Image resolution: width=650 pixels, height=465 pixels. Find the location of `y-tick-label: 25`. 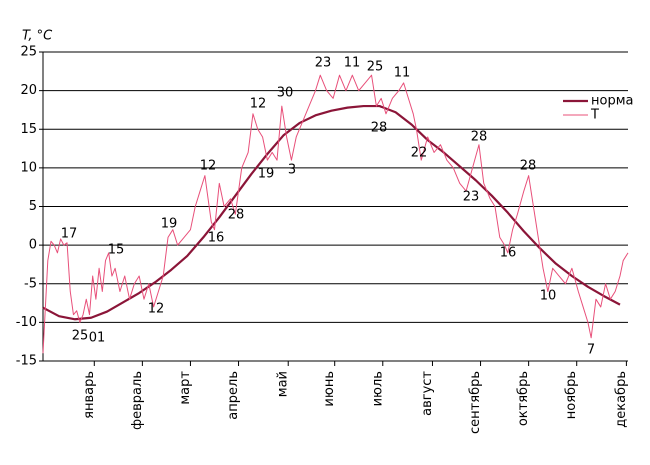

y-tick-label: 25 is located at coordinates (28, 52).